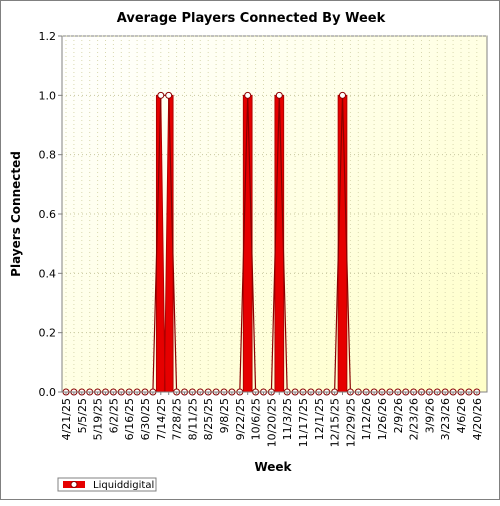 This screenshot has width=500, height=506. Describe the element at coordinates (16, 214) in the screenshot. I see `y-axis-title: Players Connected` at that location.